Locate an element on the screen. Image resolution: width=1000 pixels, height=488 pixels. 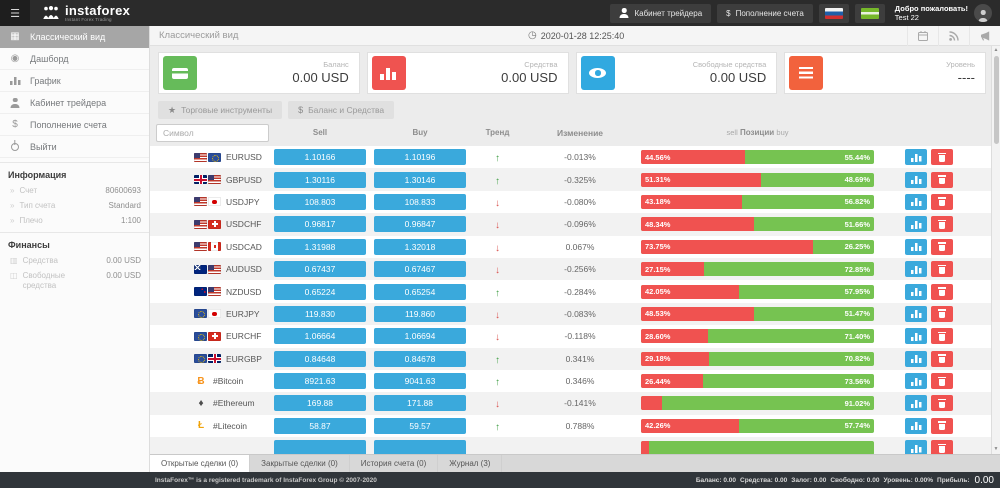
trader-cabinet-button: Кабинет трейдера is located at coordinates (661, 13).